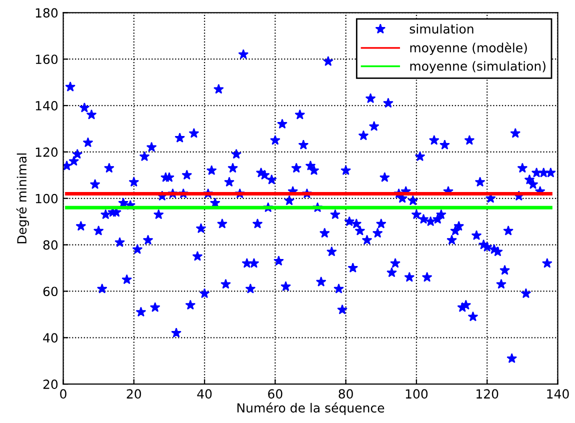 The image size is (575, 423). What do you see at coordinates (204, 394) in the screenshot?
I see `x-tick-label: 40` at bounding box center [204, 394].